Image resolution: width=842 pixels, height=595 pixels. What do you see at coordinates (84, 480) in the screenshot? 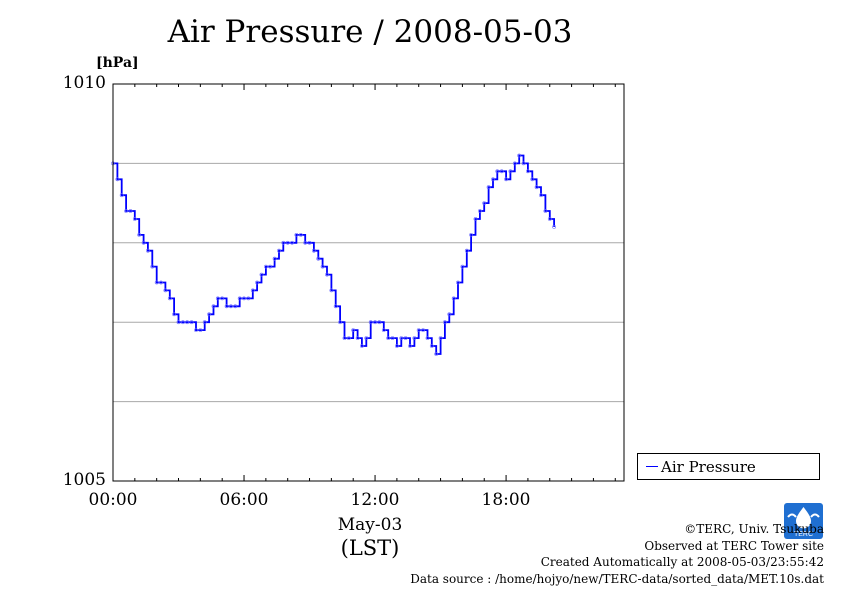
I see `y-tick-label-min: 1005` at bounding box center [84, 480].